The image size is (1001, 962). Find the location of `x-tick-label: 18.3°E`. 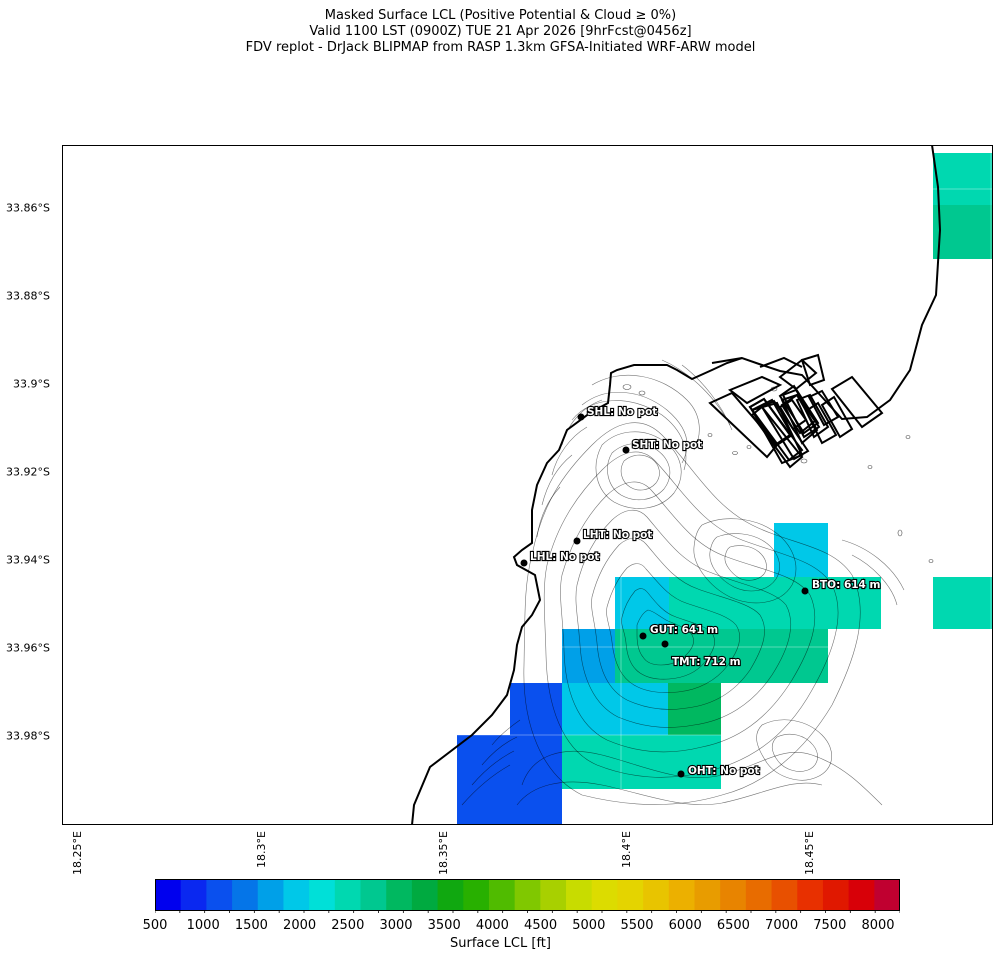

x-tick-label: 18.3°E is located at coordinates (261, 849).